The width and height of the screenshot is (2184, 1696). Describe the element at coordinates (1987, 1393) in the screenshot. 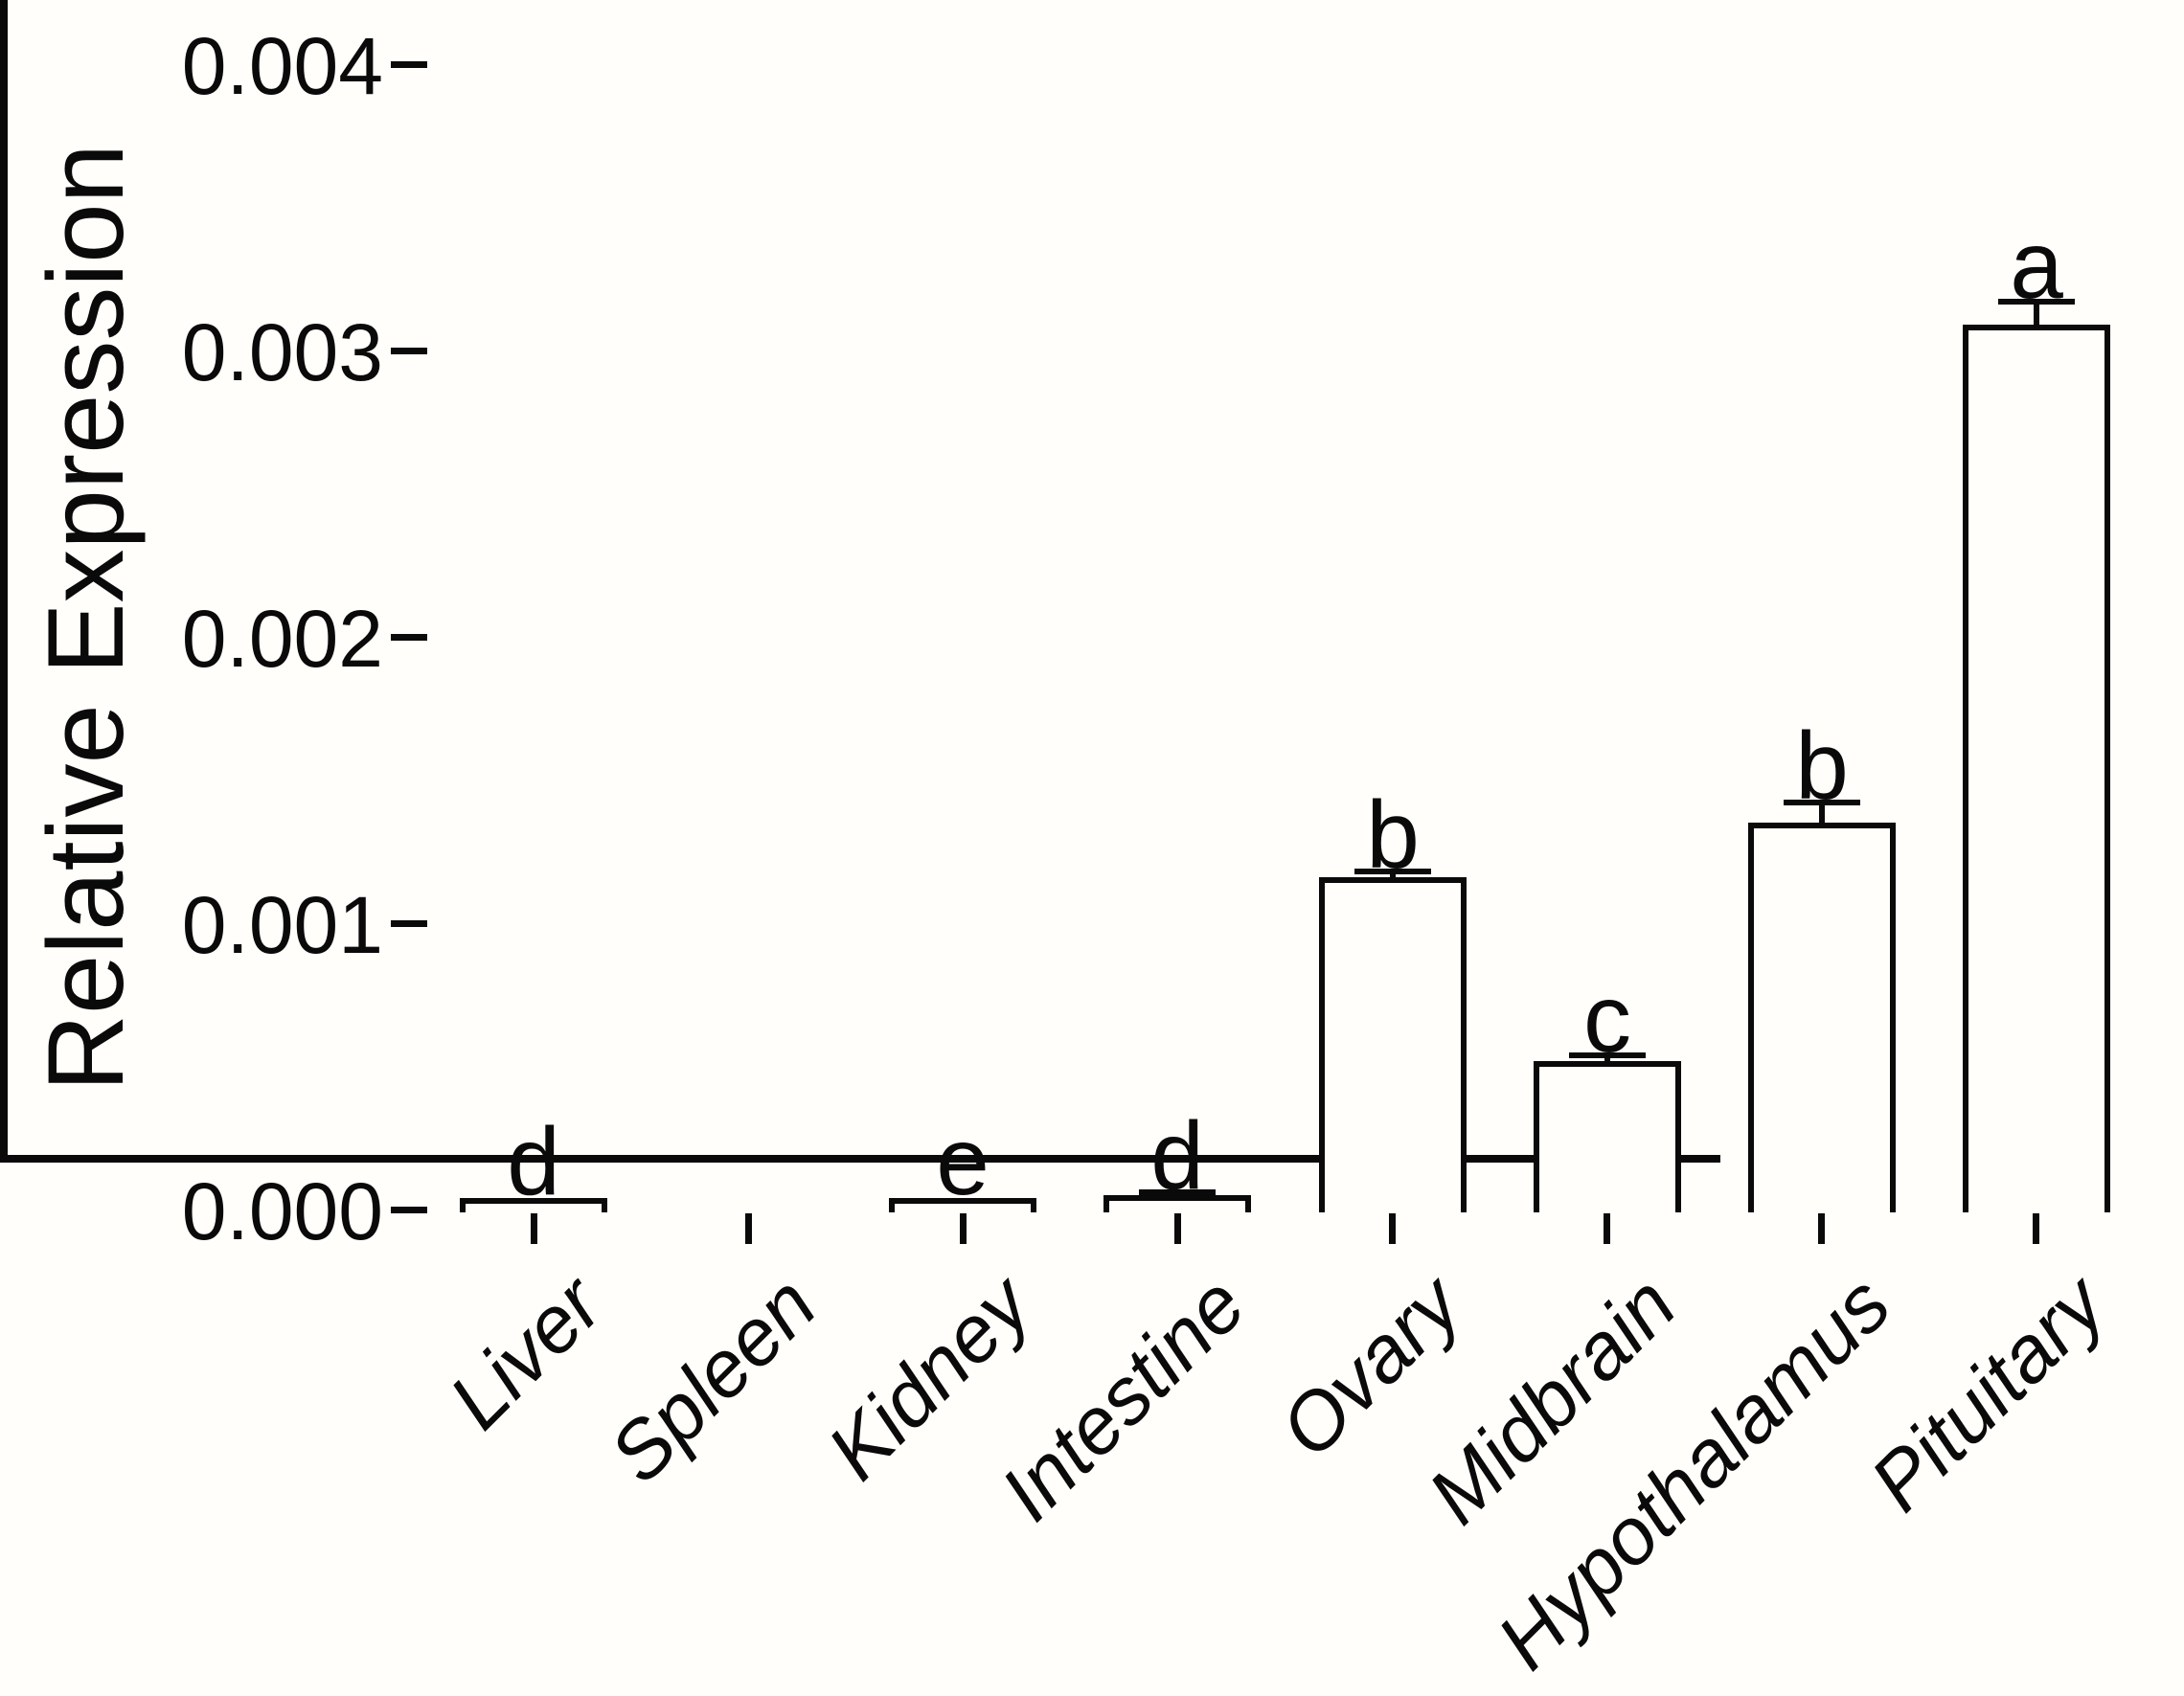

I see `x-axis-label-pituitary: Pituitary` at that location.